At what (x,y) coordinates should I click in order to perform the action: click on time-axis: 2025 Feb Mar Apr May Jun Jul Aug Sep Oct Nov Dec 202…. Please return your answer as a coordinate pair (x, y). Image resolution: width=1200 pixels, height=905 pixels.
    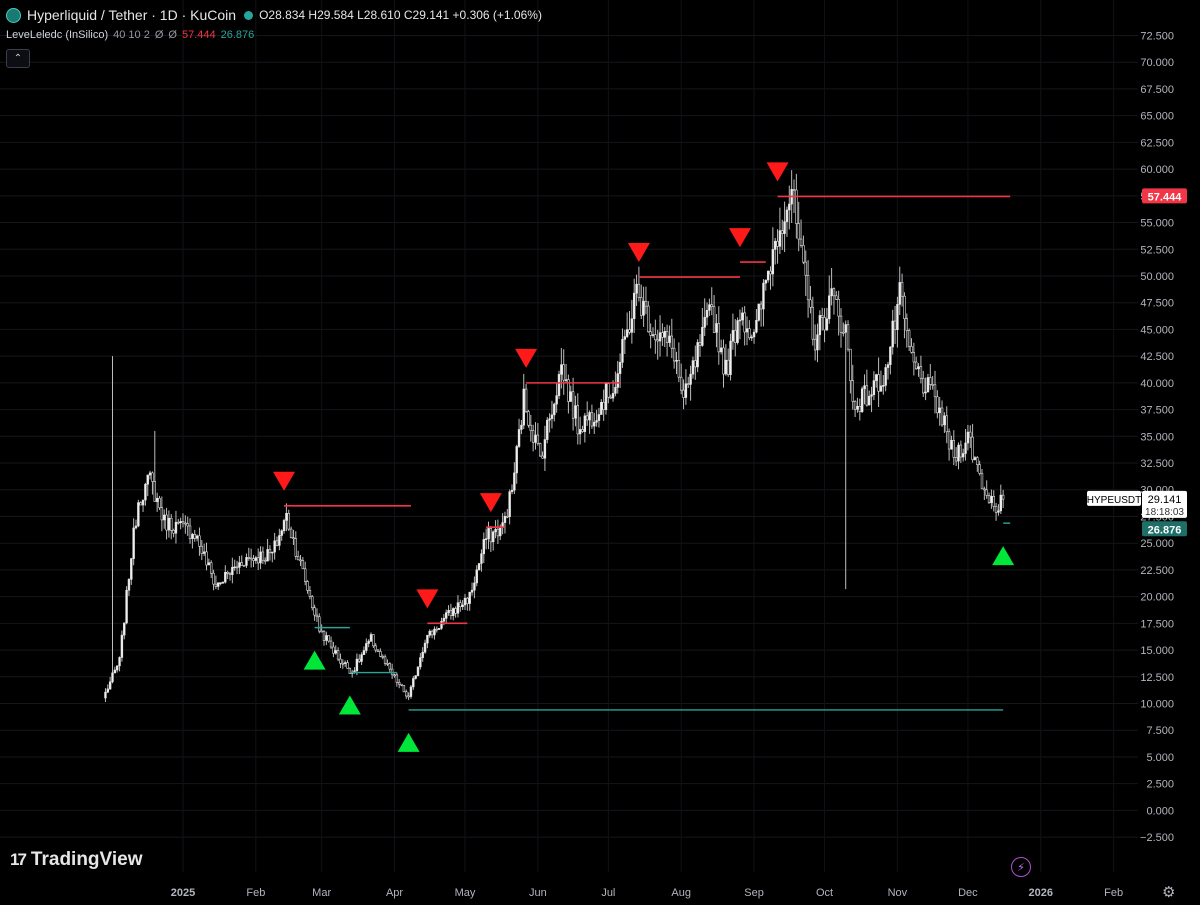
    Looking at the image, I should click on (647, 893).